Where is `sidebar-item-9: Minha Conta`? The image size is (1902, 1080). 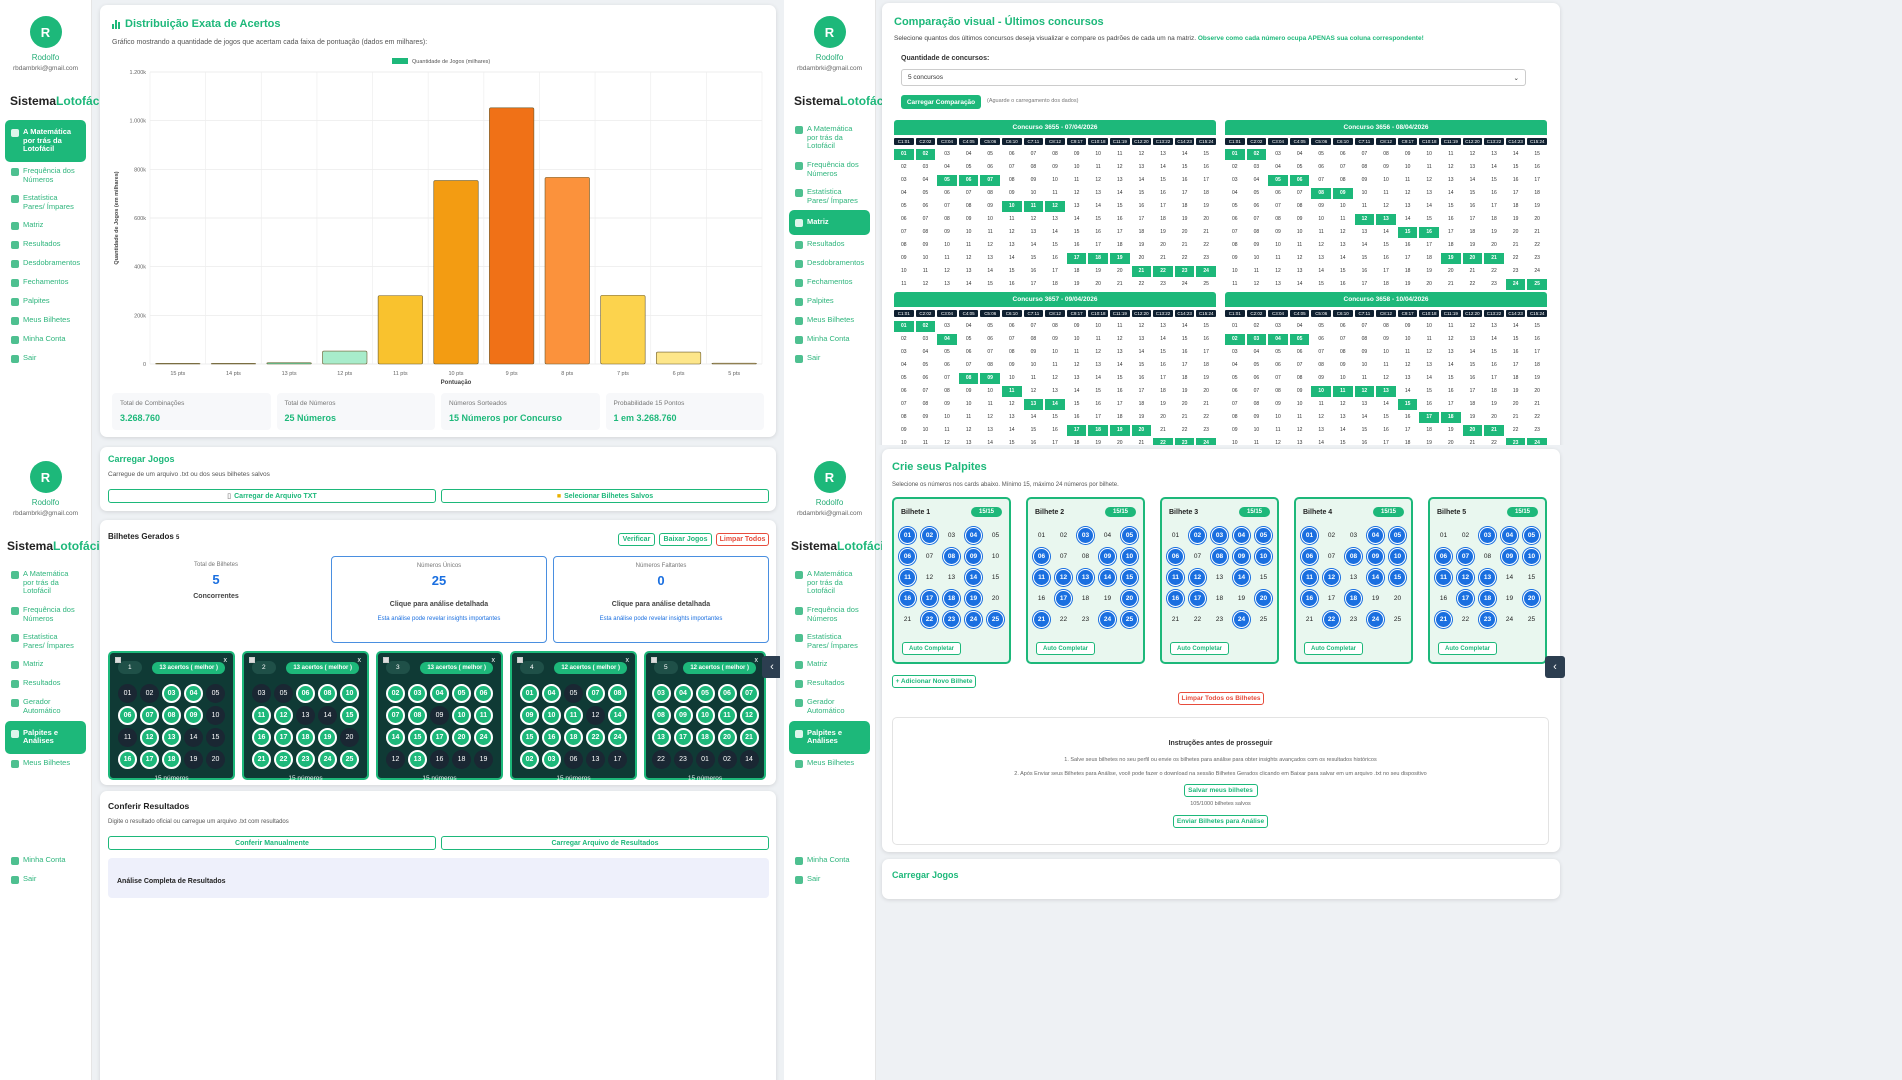 sidebar-item-9: Minha Conta is located at coordinates (829, 339).